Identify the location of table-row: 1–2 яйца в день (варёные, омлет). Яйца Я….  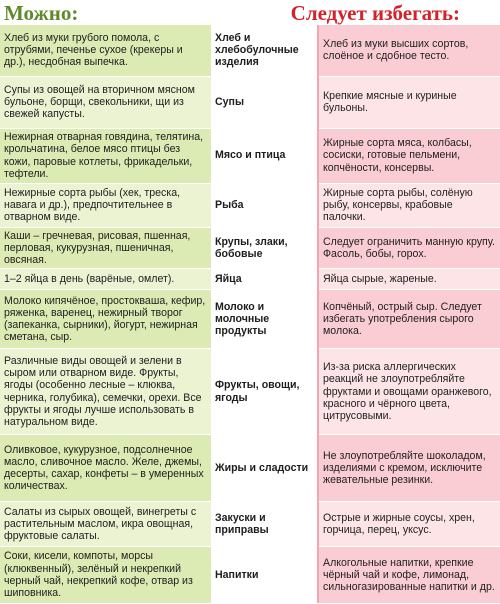
(250, 279).